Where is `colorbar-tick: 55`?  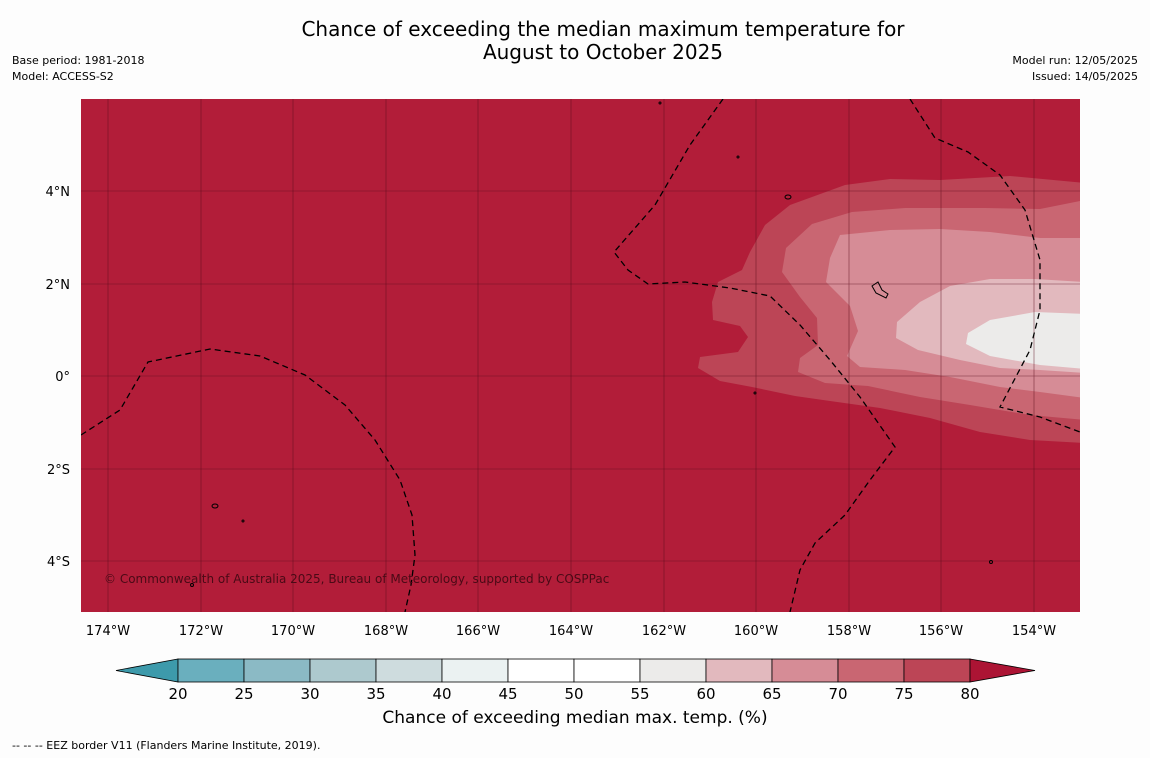
colorbar-tick: 55 is located at coordinates (639, 694).